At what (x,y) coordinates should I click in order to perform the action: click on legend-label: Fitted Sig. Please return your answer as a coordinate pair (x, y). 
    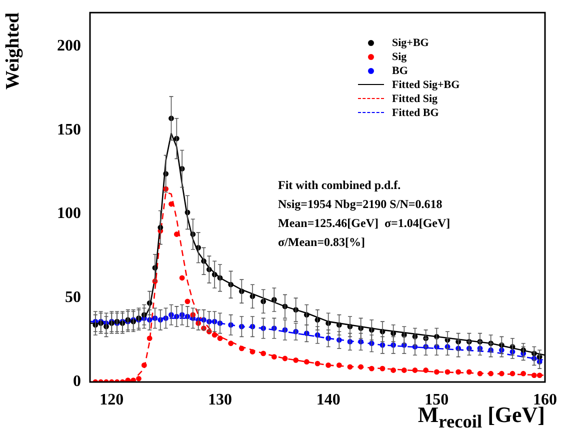
    Looking at the image, I should click on (415, 99).